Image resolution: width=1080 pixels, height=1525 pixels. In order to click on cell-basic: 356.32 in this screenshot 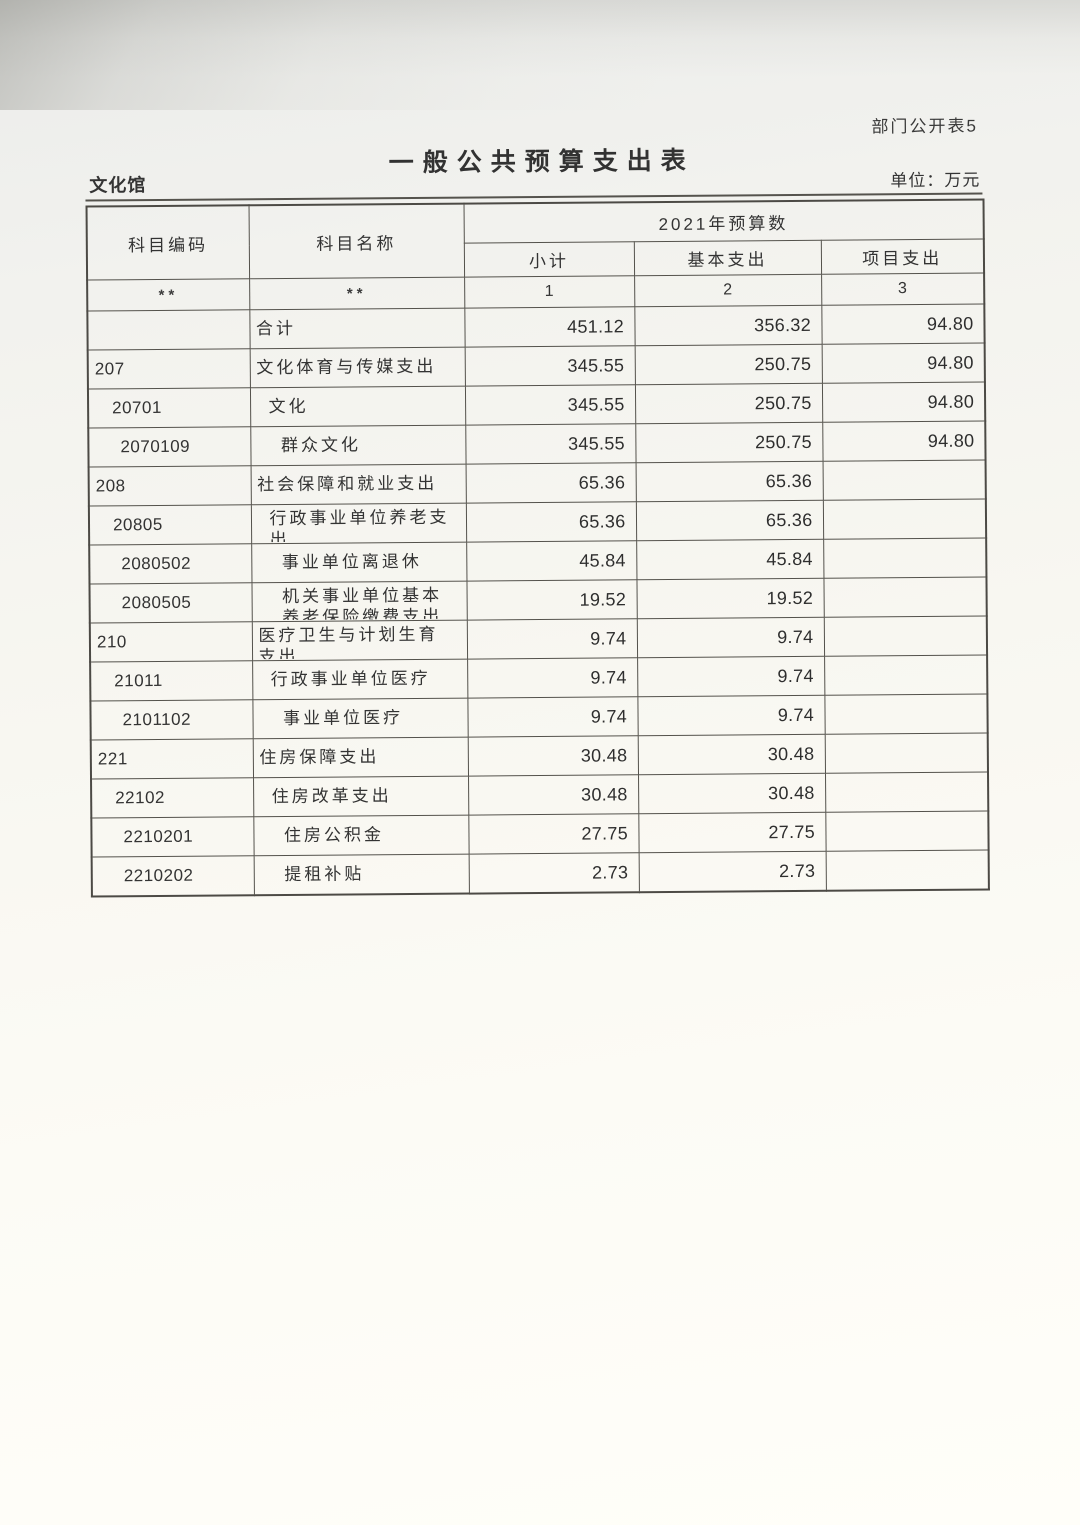, I will do `click(728, 325)`.